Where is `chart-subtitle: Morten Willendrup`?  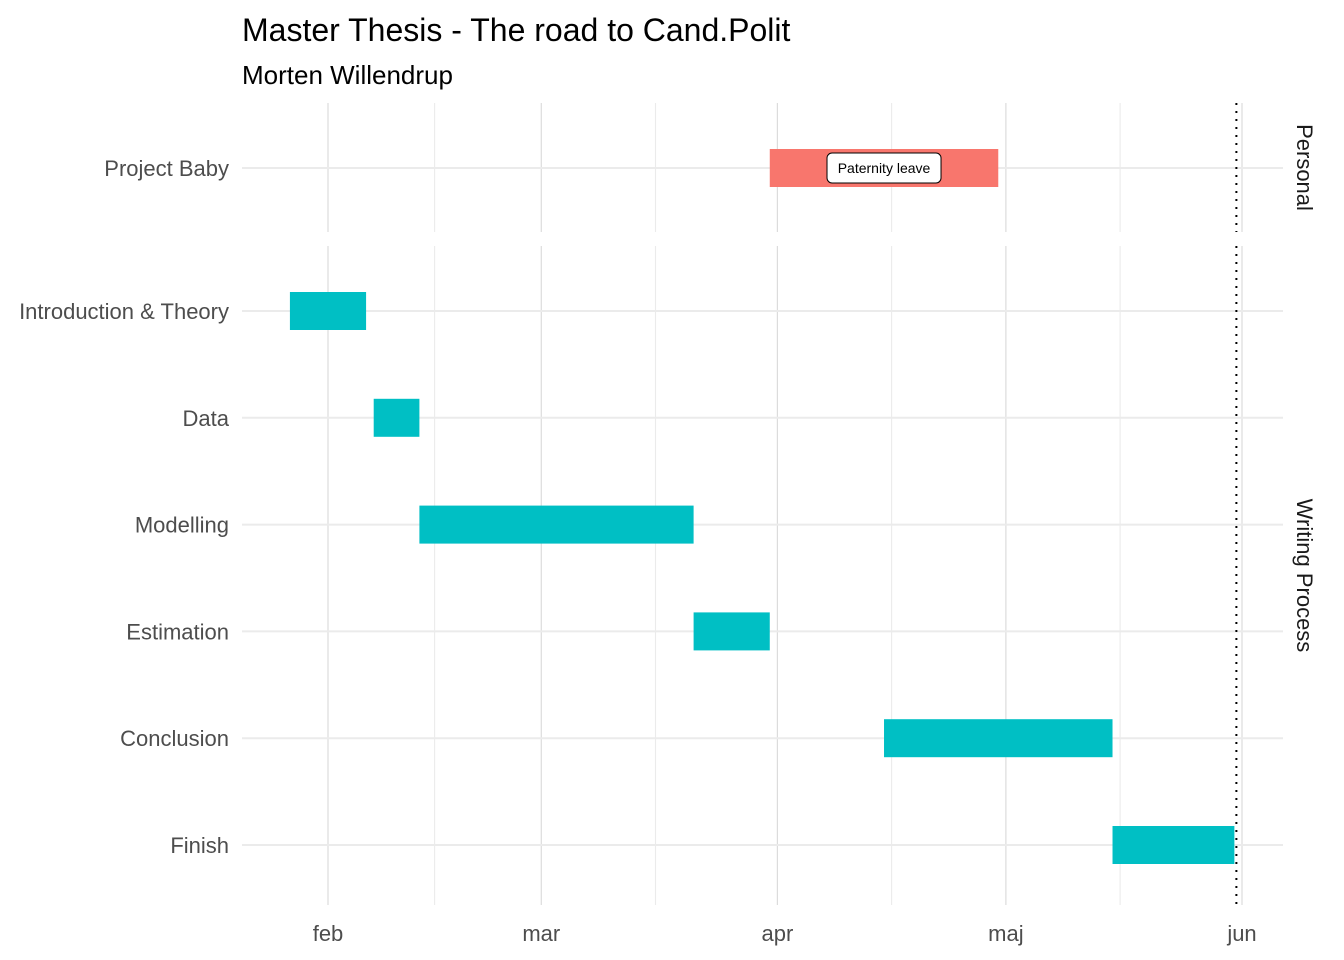
chart-subtitle: Morten Willendrup is located at coordinates (347, 75).